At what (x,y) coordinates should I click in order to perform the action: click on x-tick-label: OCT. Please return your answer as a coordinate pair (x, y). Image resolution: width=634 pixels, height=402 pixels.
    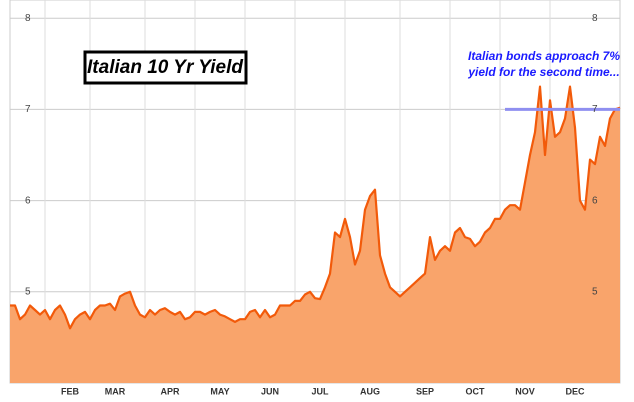
    Looking at the image, I should click on (476, 391).